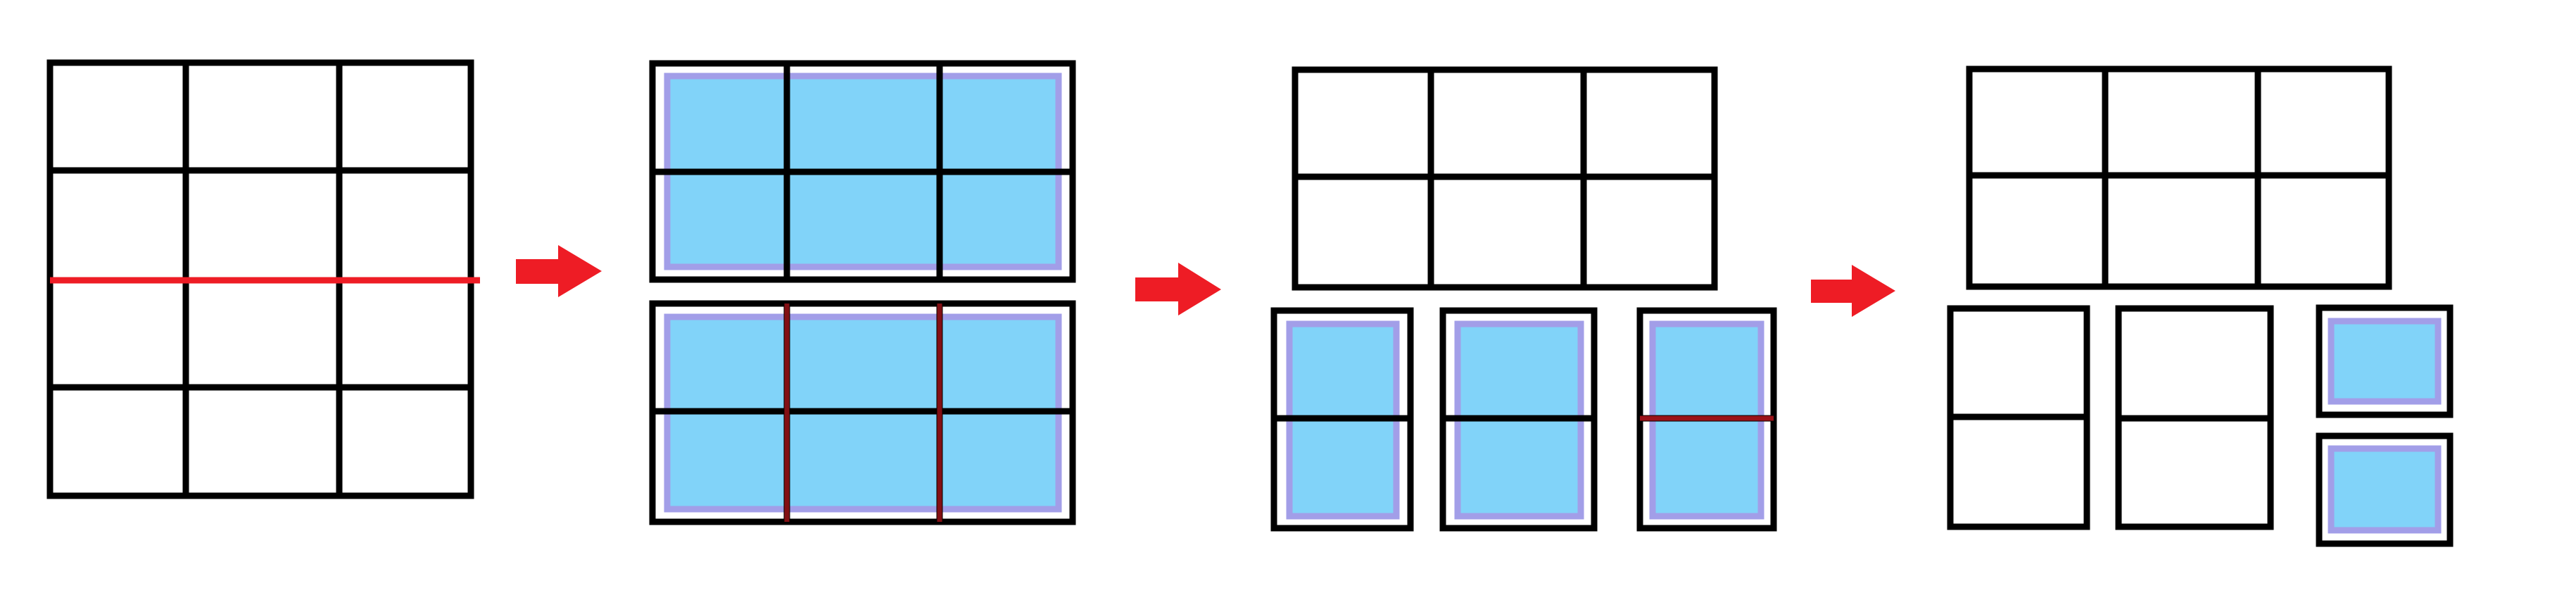 Image resolution: width=2576 pixels, height=600 pixels. What do you see at coordinates (862, 412) in the screenshot?
I see `grid-bottom-half` at bounding box center [862, 412].